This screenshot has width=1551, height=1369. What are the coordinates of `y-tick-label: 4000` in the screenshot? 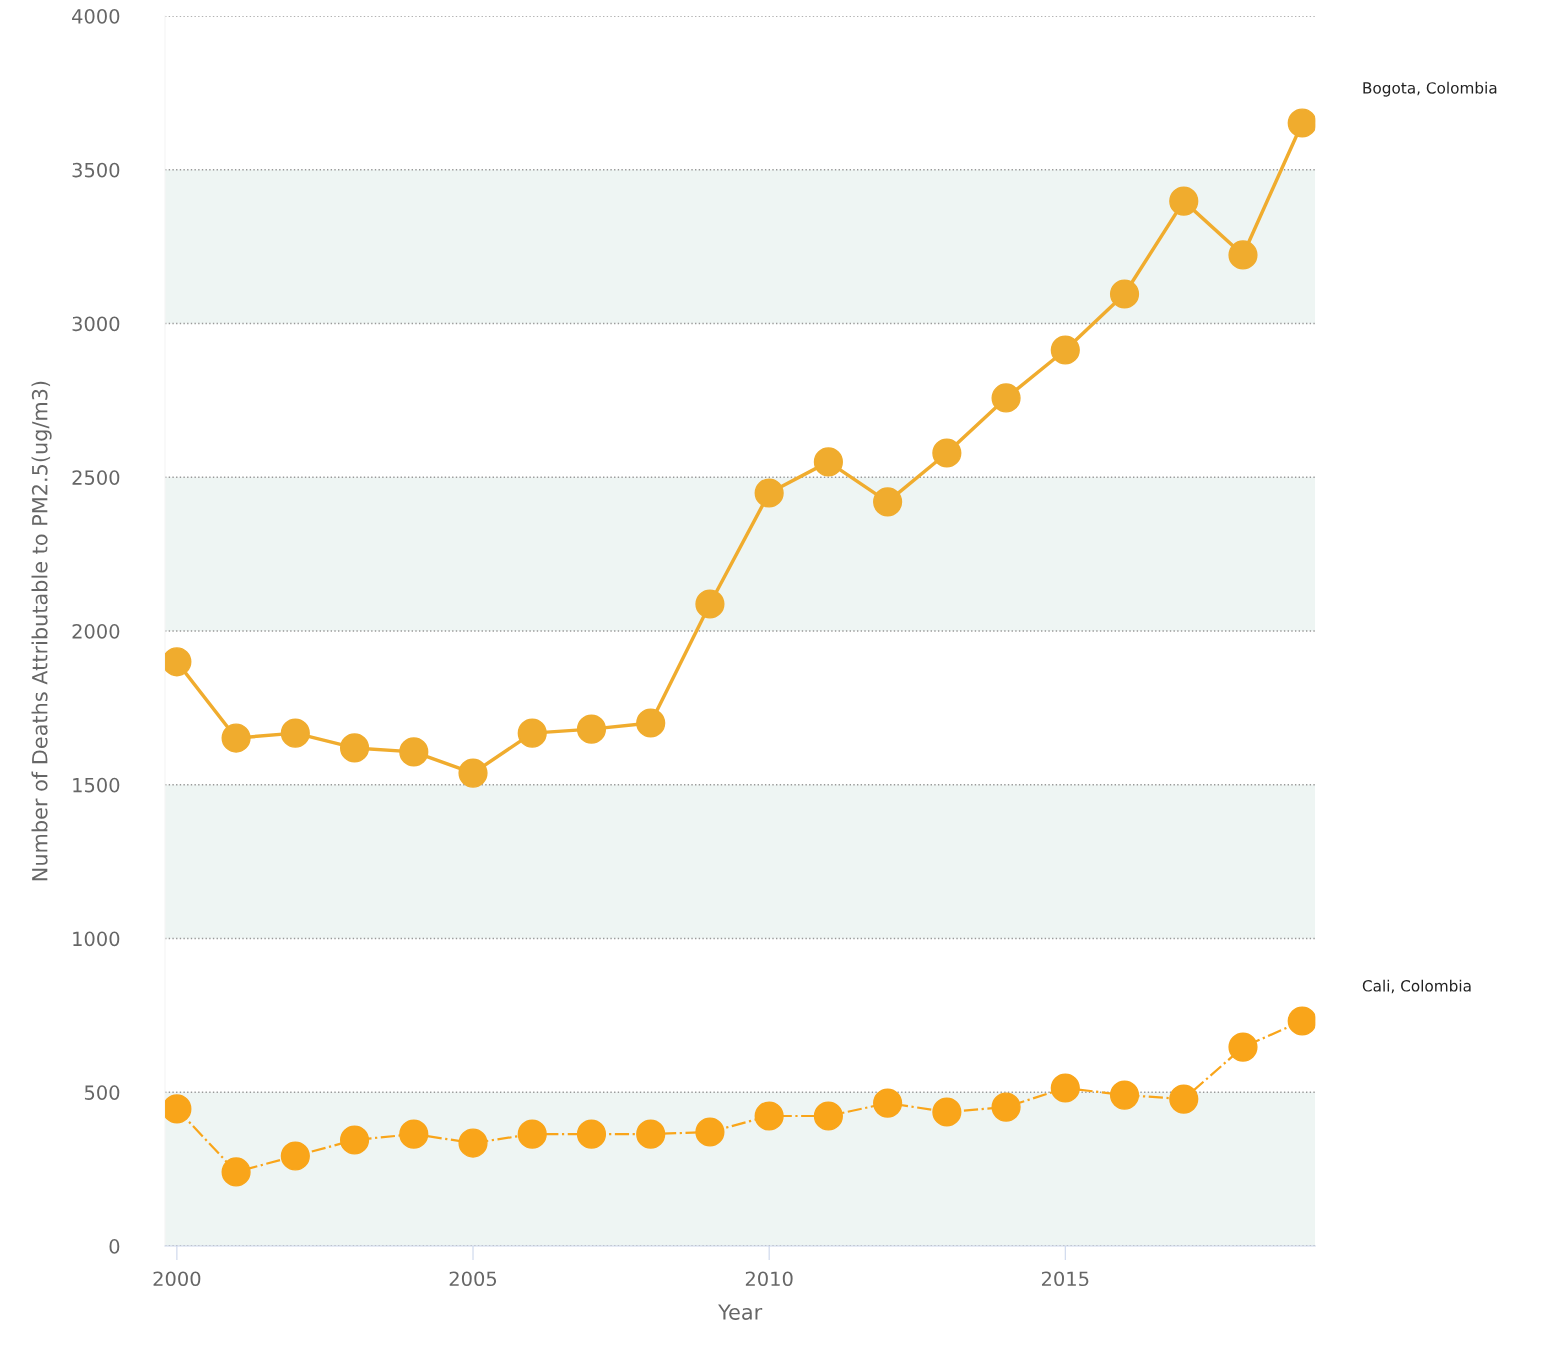 It's located at (96, 16).